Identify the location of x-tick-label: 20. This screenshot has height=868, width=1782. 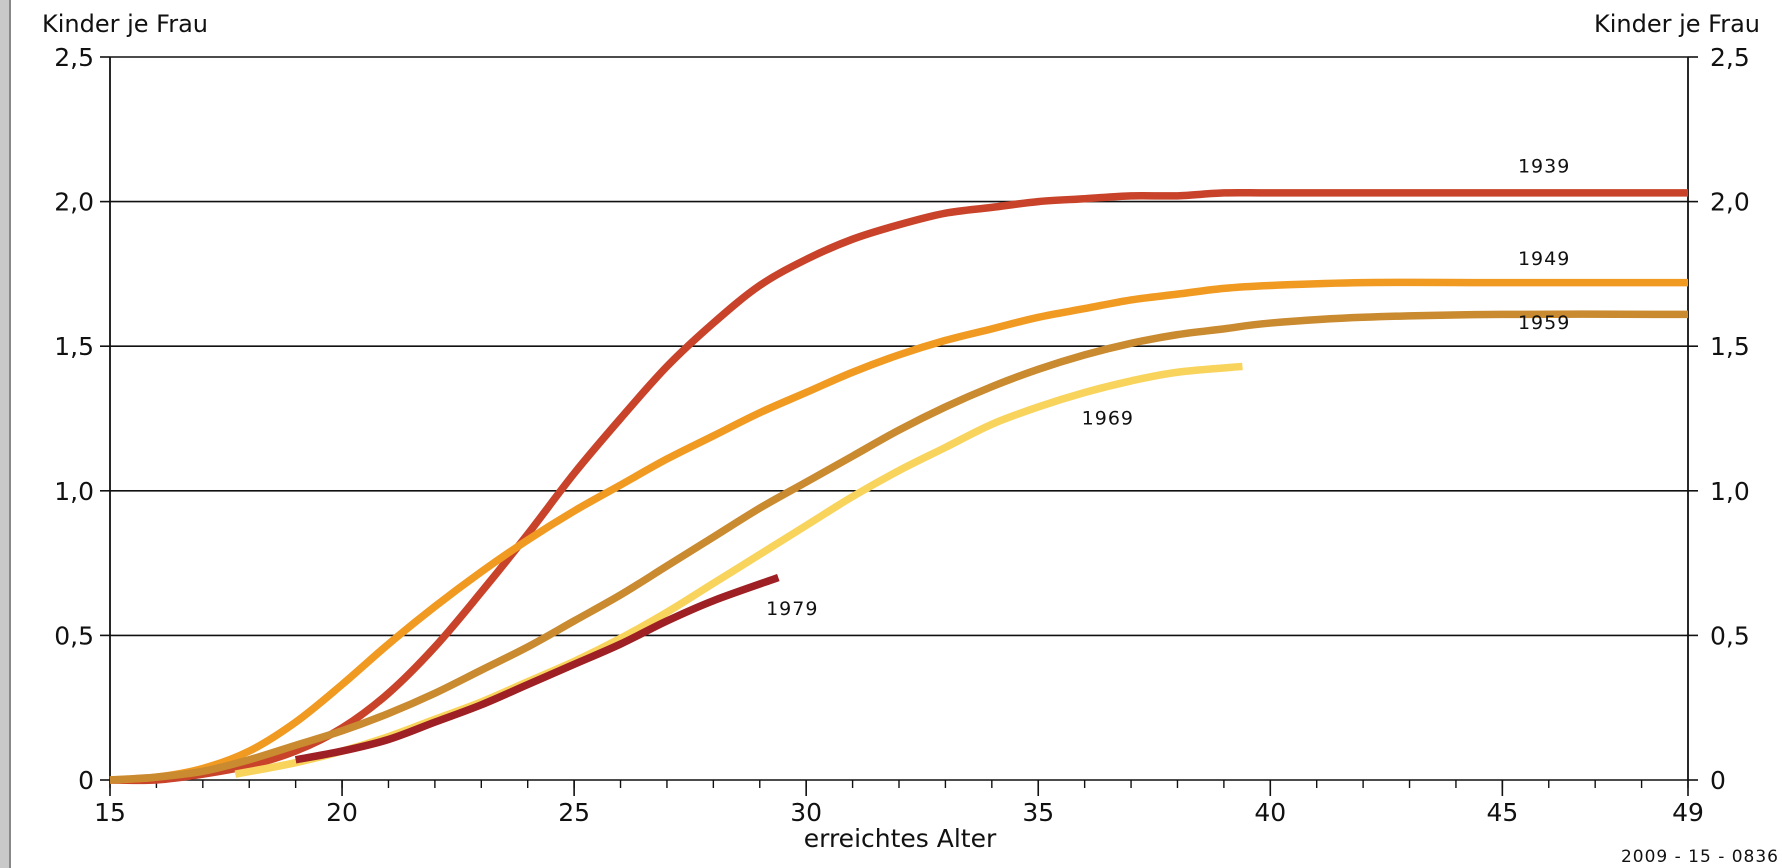
(342, 812).